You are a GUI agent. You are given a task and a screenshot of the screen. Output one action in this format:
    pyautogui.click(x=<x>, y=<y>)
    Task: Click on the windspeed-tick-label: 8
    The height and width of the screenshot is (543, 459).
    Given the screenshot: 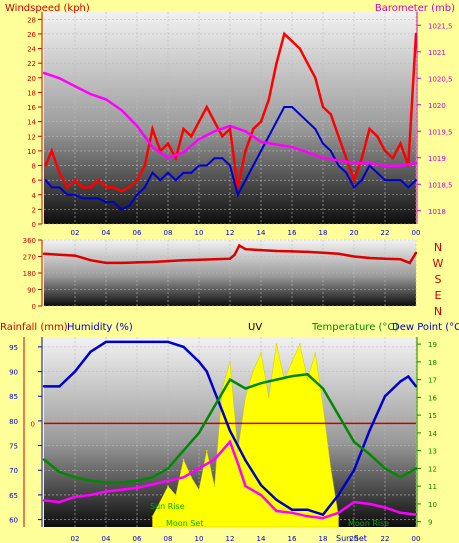 What is the action you would take?
    pyautogui.click(x=34, y=167)
    